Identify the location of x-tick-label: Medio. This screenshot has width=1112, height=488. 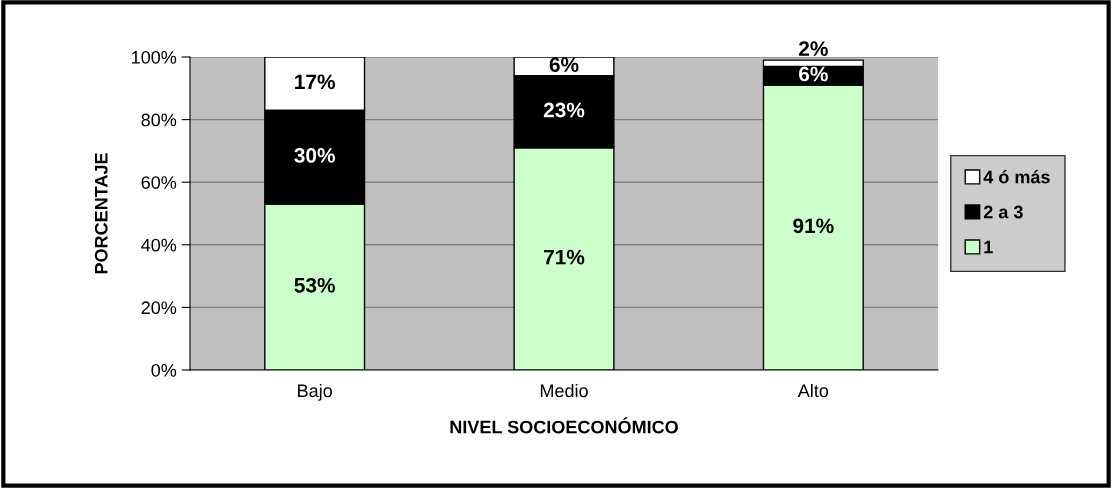
(564, 390).